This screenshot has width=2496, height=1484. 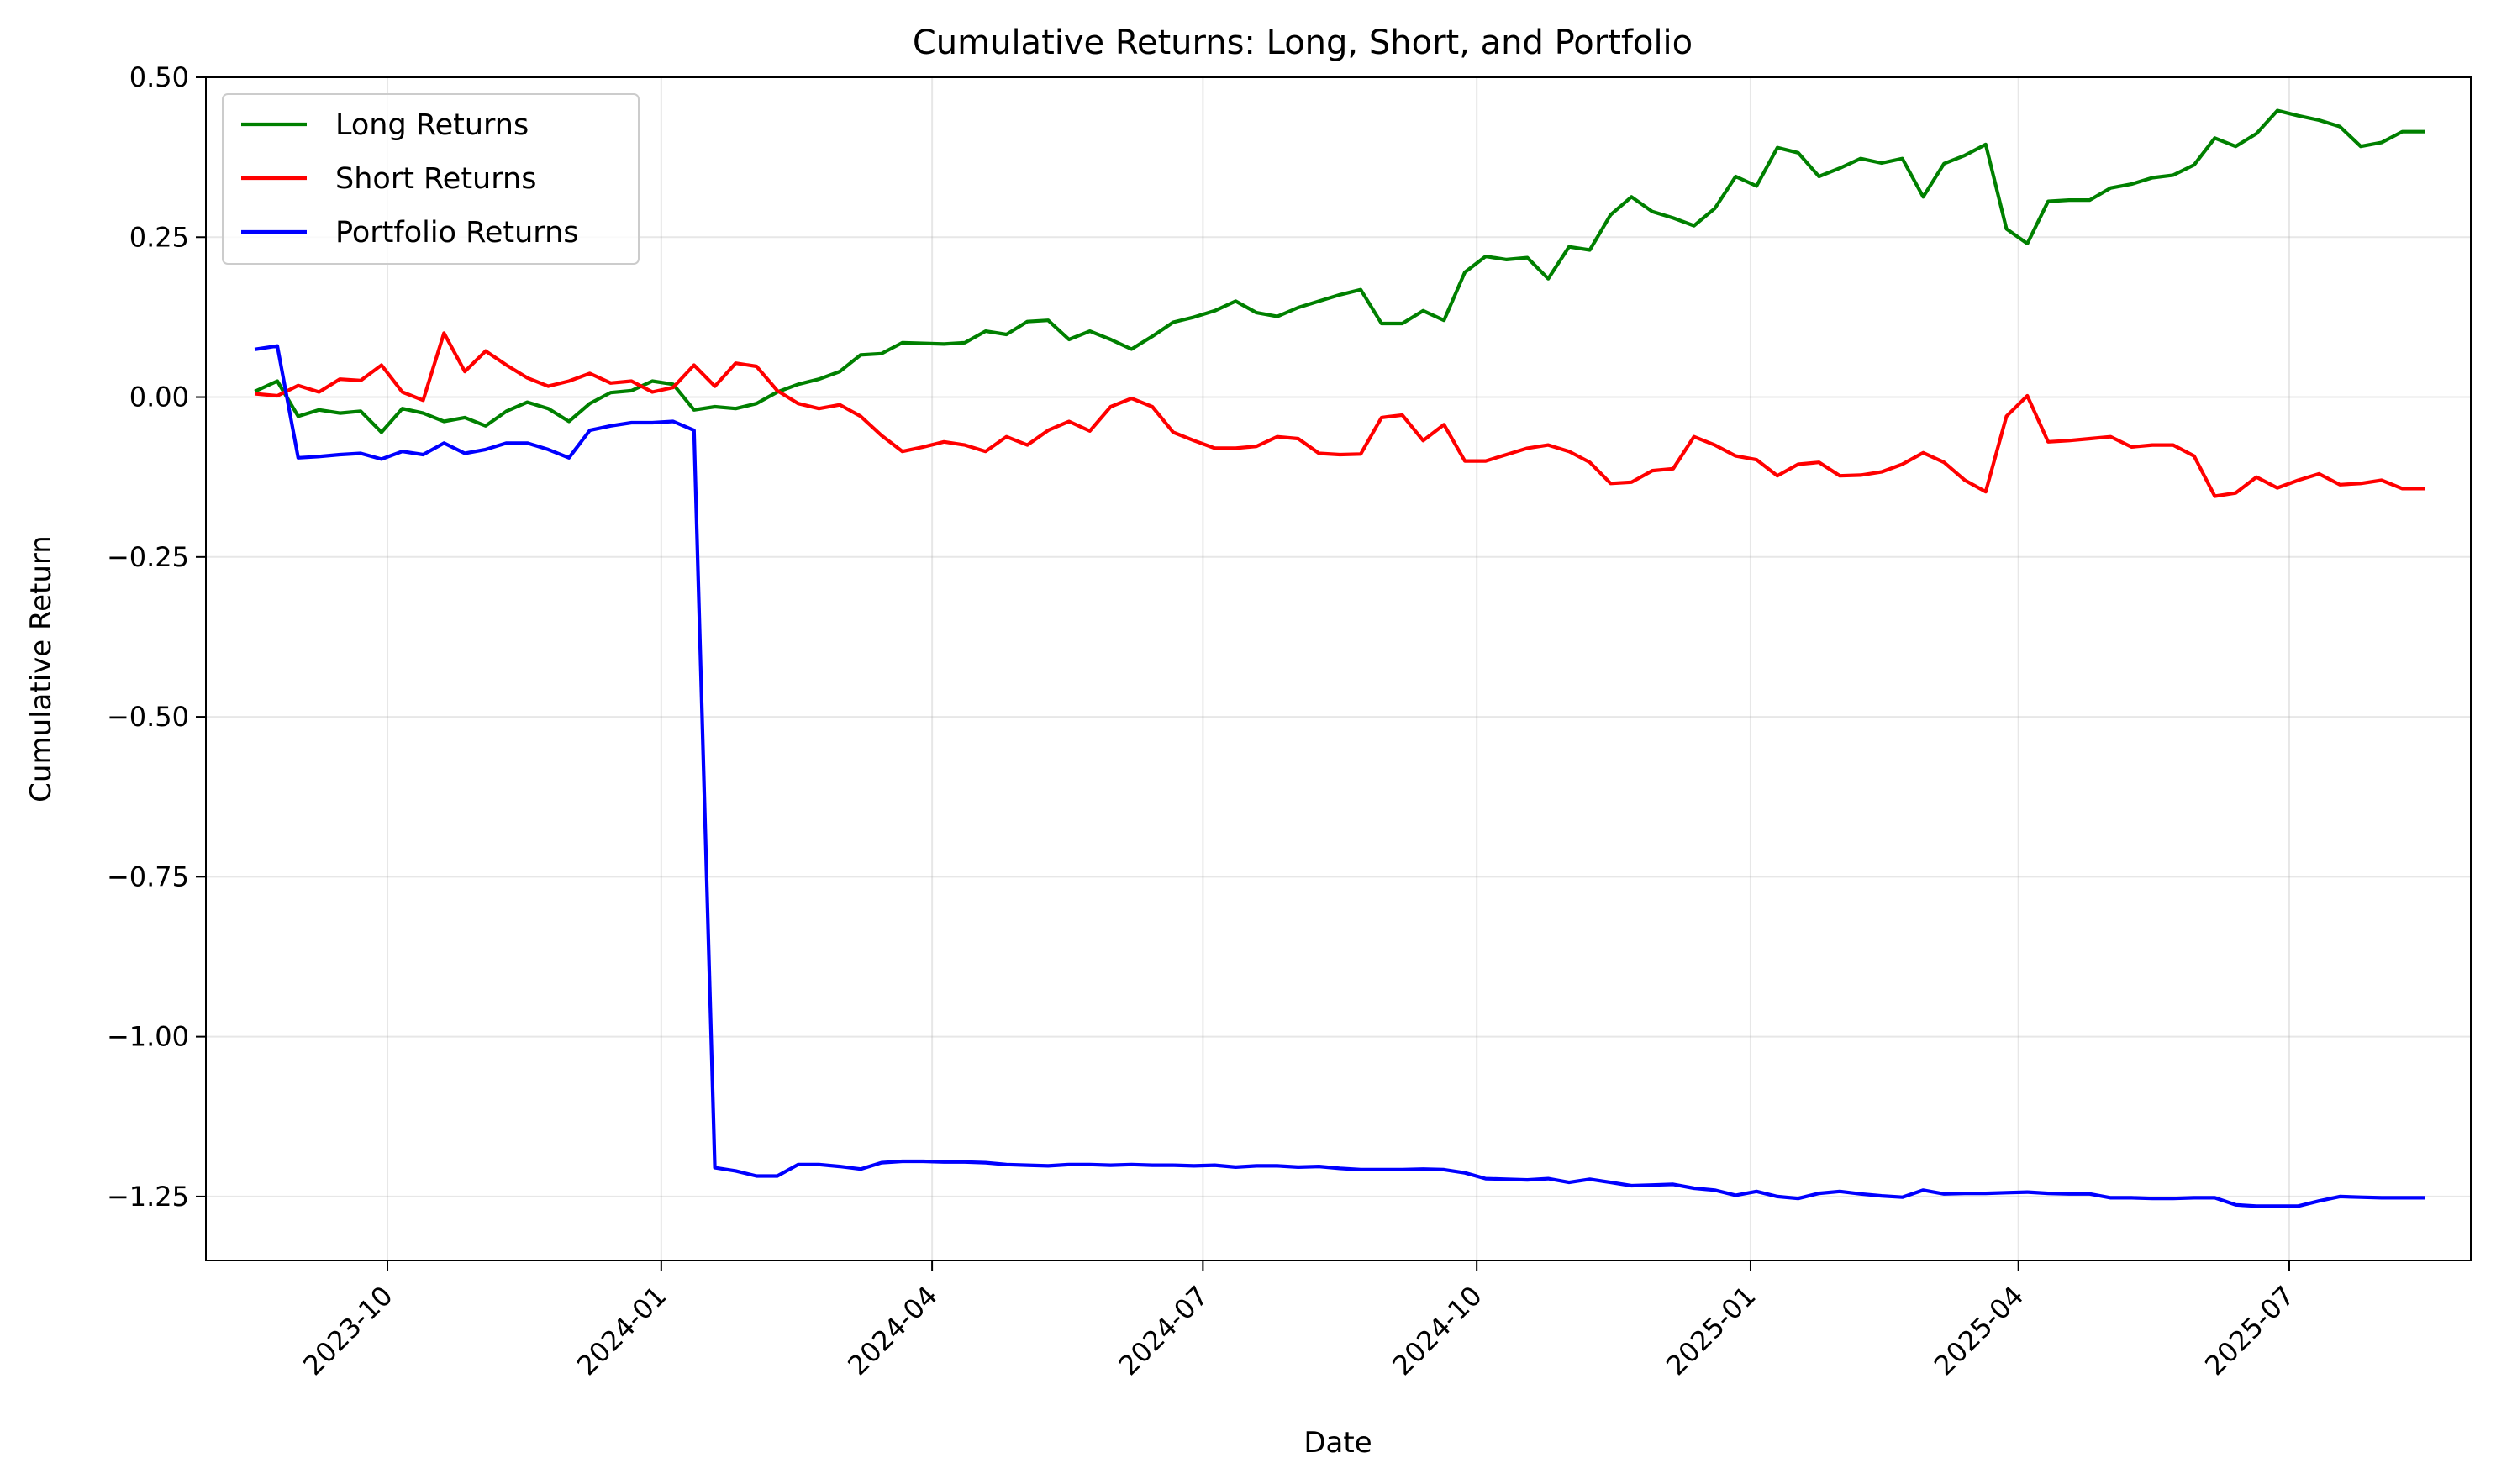 What do you see at coordinates (148, 557) in the screenshot?
I see `y-tick-label: −0.25` at bounding box center [148, 557].